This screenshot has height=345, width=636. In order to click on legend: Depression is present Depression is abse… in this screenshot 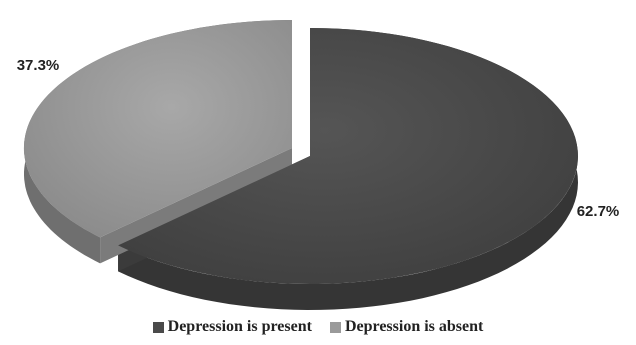, I will do `click(318, 327)`.